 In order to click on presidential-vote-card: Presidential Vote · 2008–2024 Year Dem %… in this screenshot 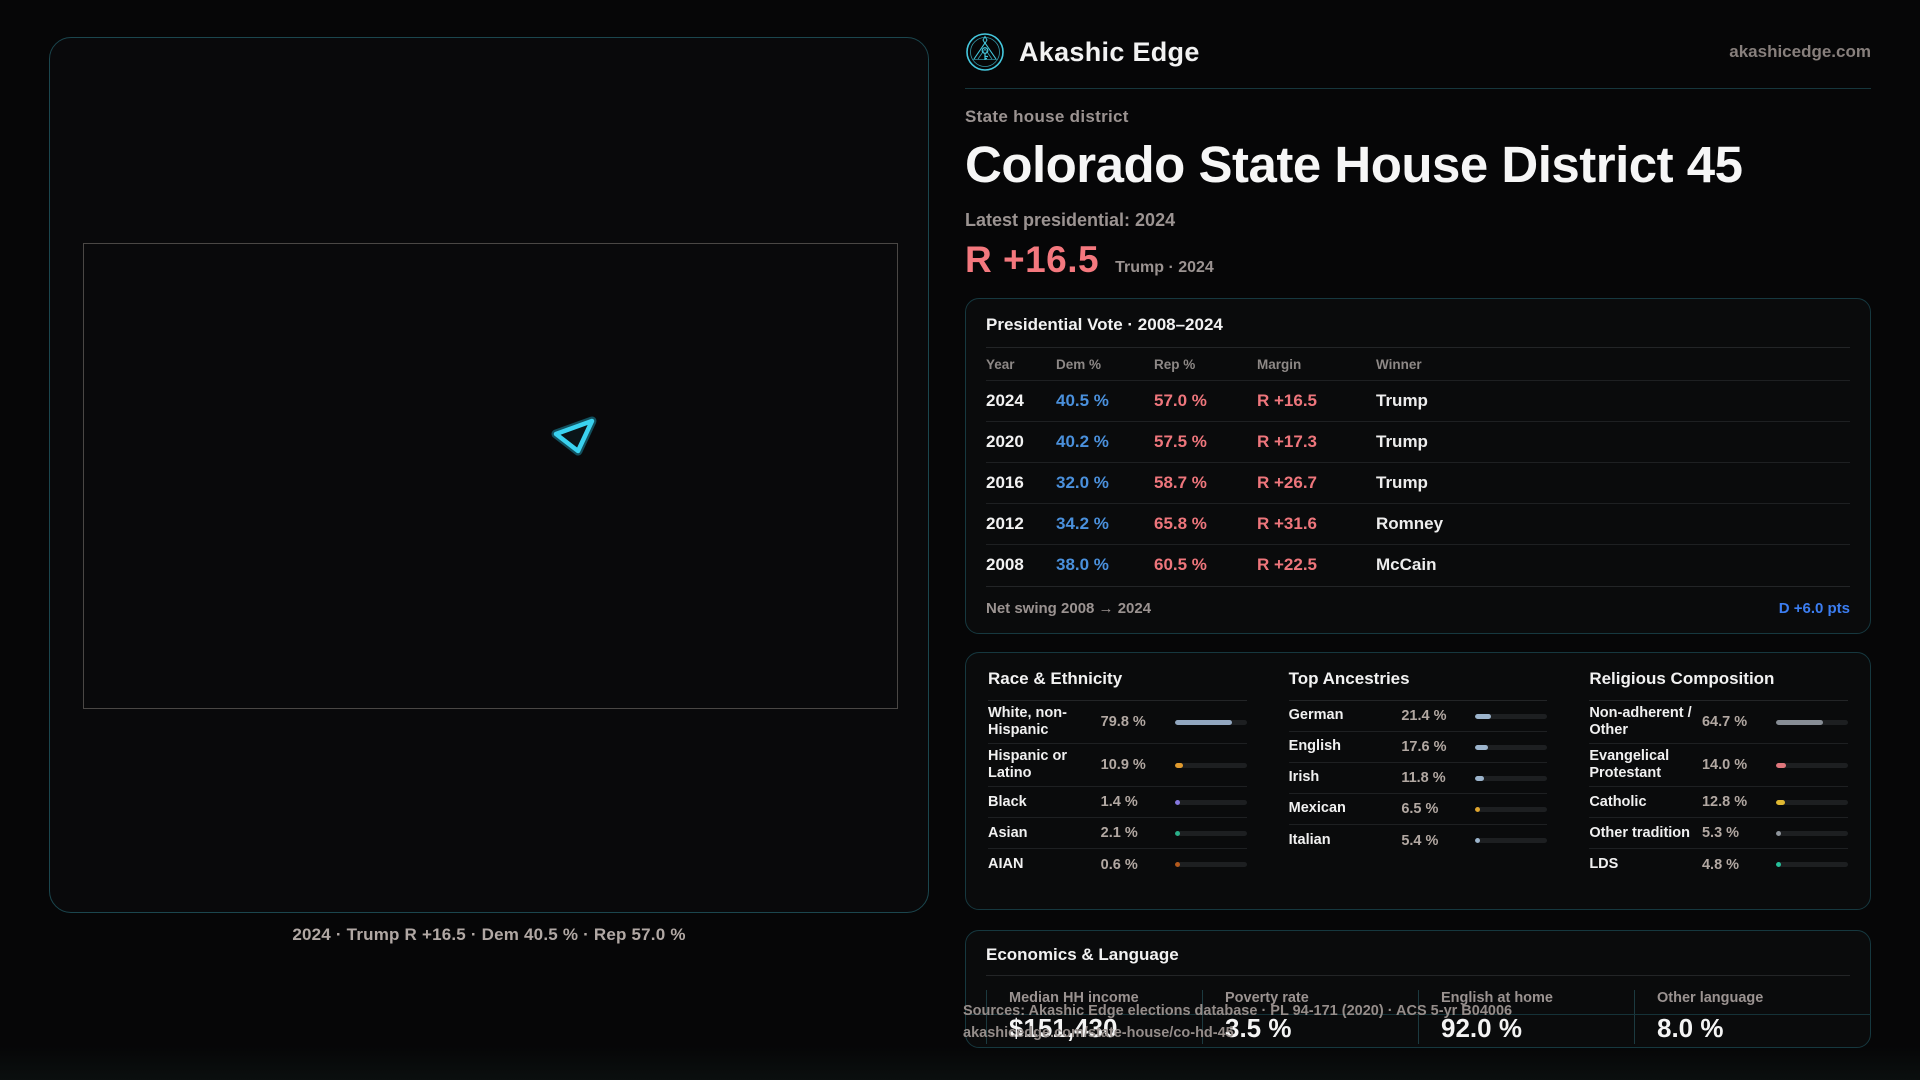, I will do `click(1418, 466)`.